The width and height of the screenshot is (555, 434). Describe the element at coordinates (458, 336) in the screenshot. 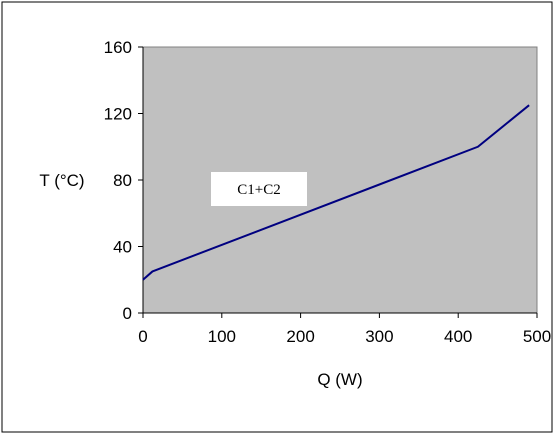

I see `x-tick-label: 400` at that location.